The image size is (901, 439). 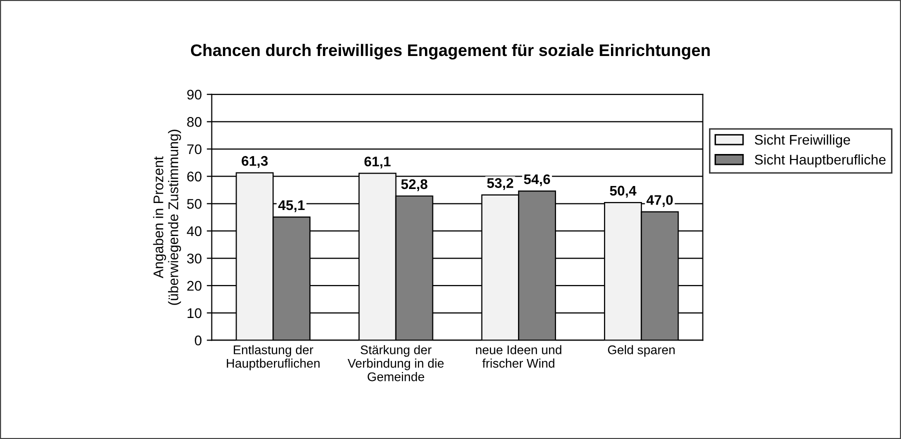 I want to click on data-label: 61,1, so click(x=377, y=162).